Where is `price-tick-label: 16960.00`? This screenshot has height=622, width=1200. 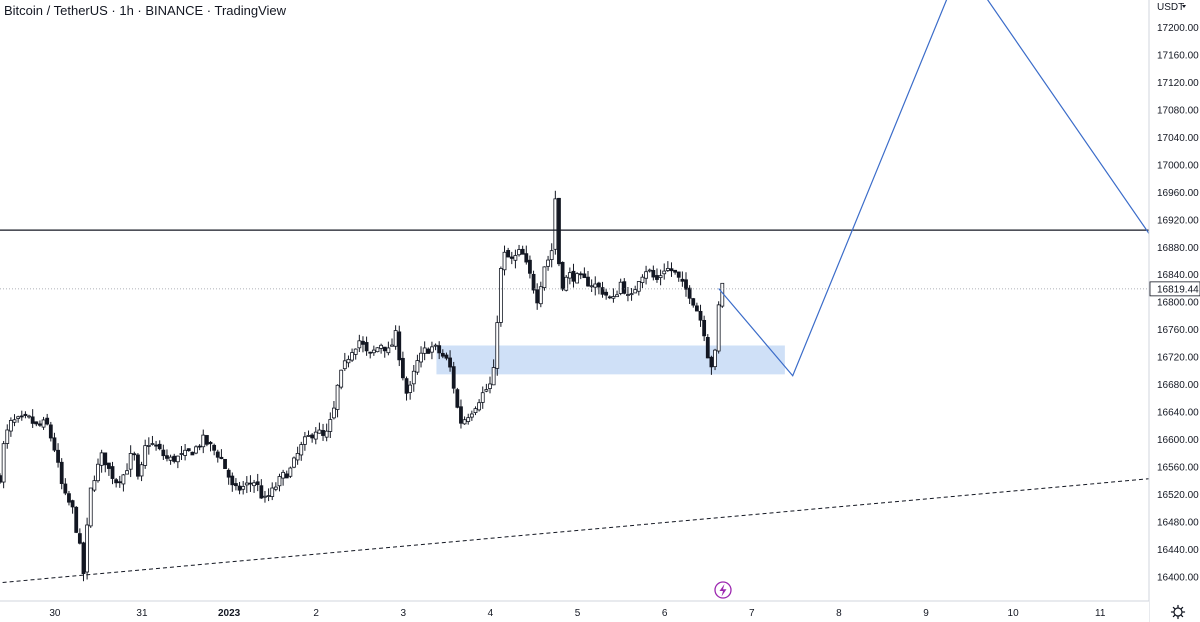
price-tick-label: 16960.00 is located at coordinates (1178, 193).